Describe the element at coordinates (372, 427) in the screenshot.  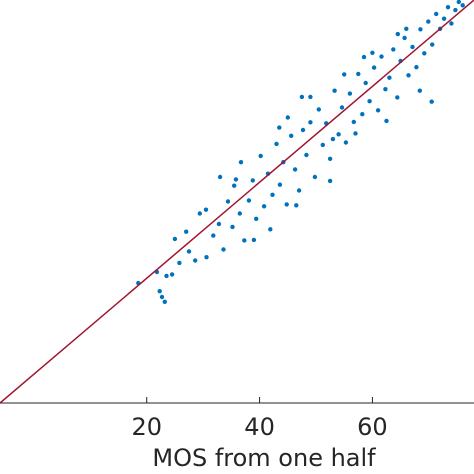
I see `x-tick-label: 60` at that location.